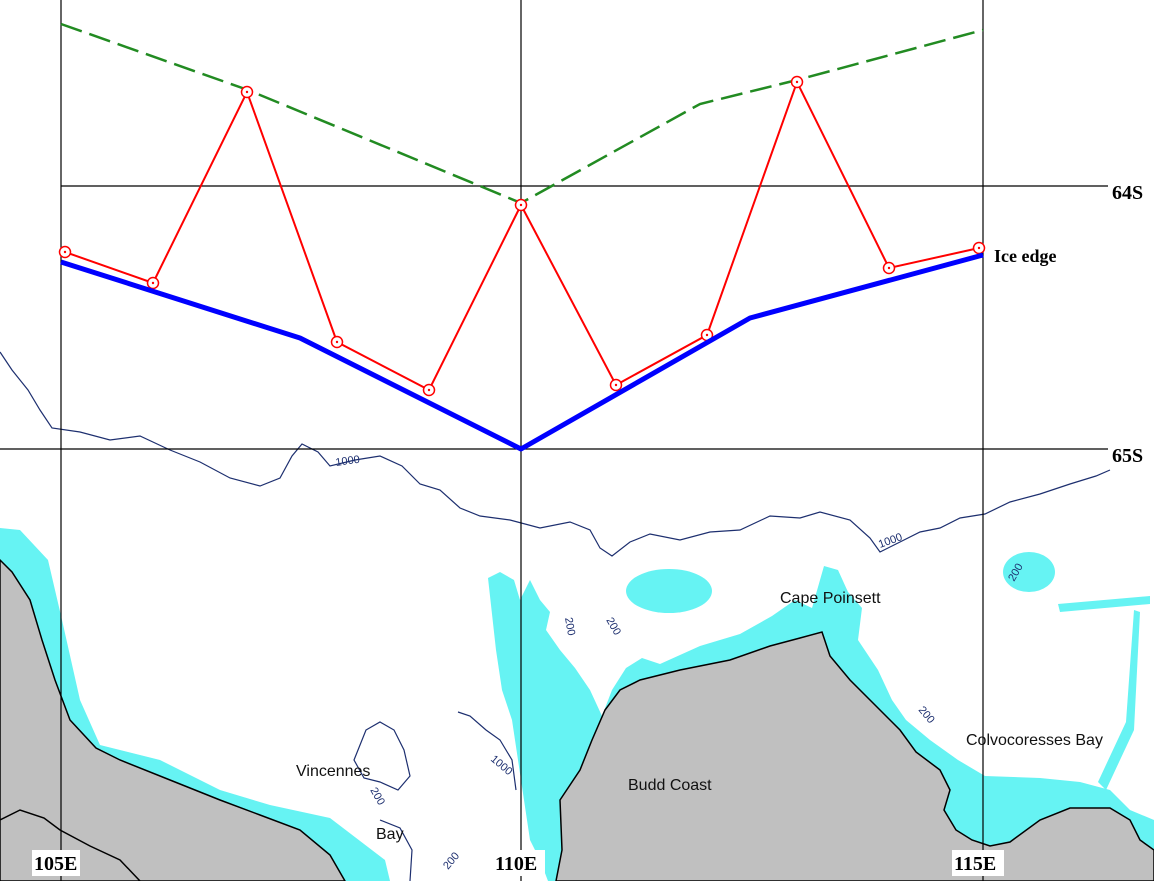  I want to click on lat-label-65s: 65S, so click(1127, 456).